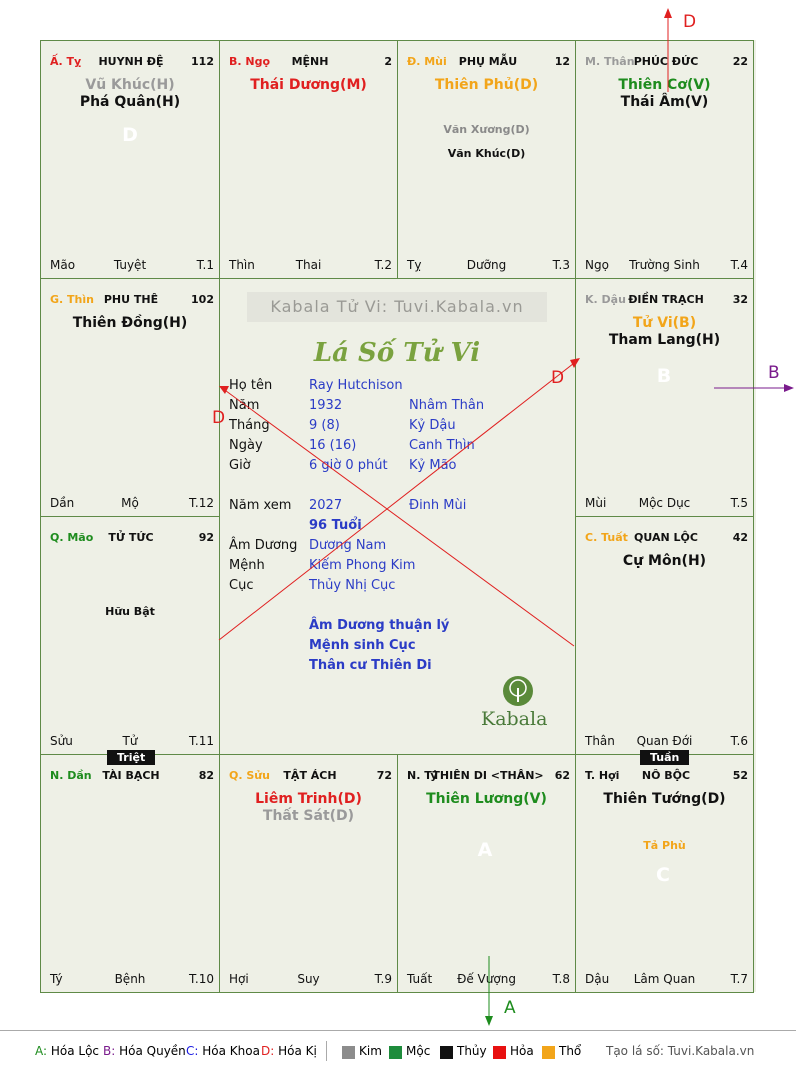  What do you see at coordinates (308, 979) in the screenshot?
I see `palace-footer: Suy` at bounding box center [308, 979].